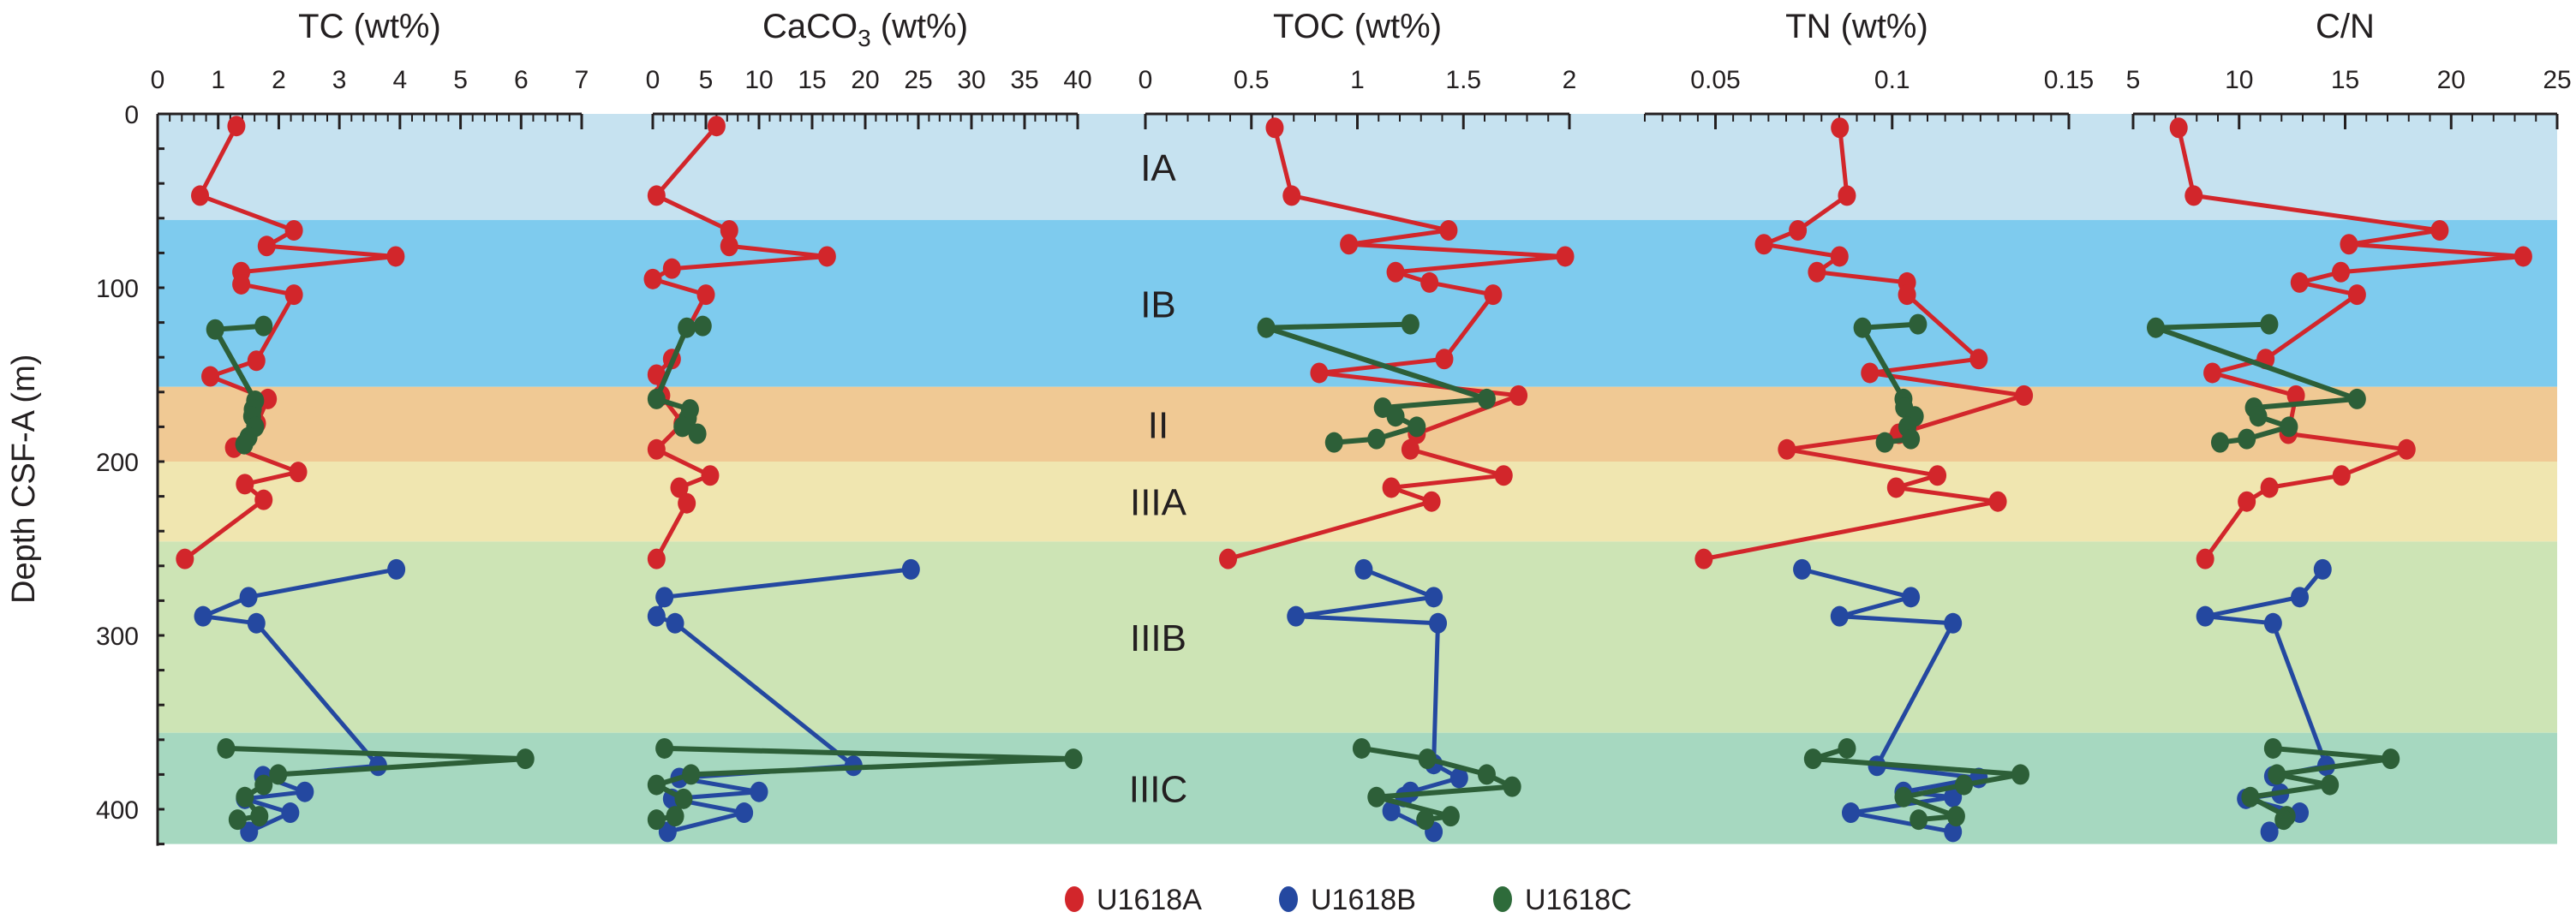  What do you see at coordinates (1357, 167) in the screenshot?
I see `unit-band-ia` at bounding box center [1357, 167].